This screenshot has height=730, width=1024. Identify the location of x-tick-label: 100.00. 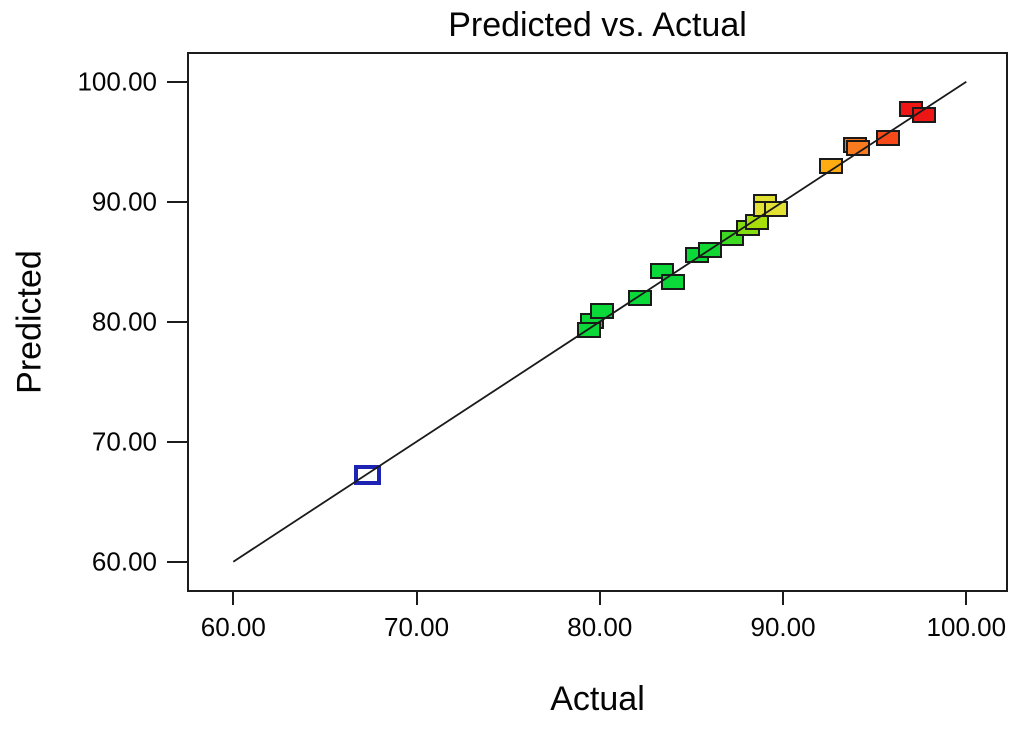
(966, 627).